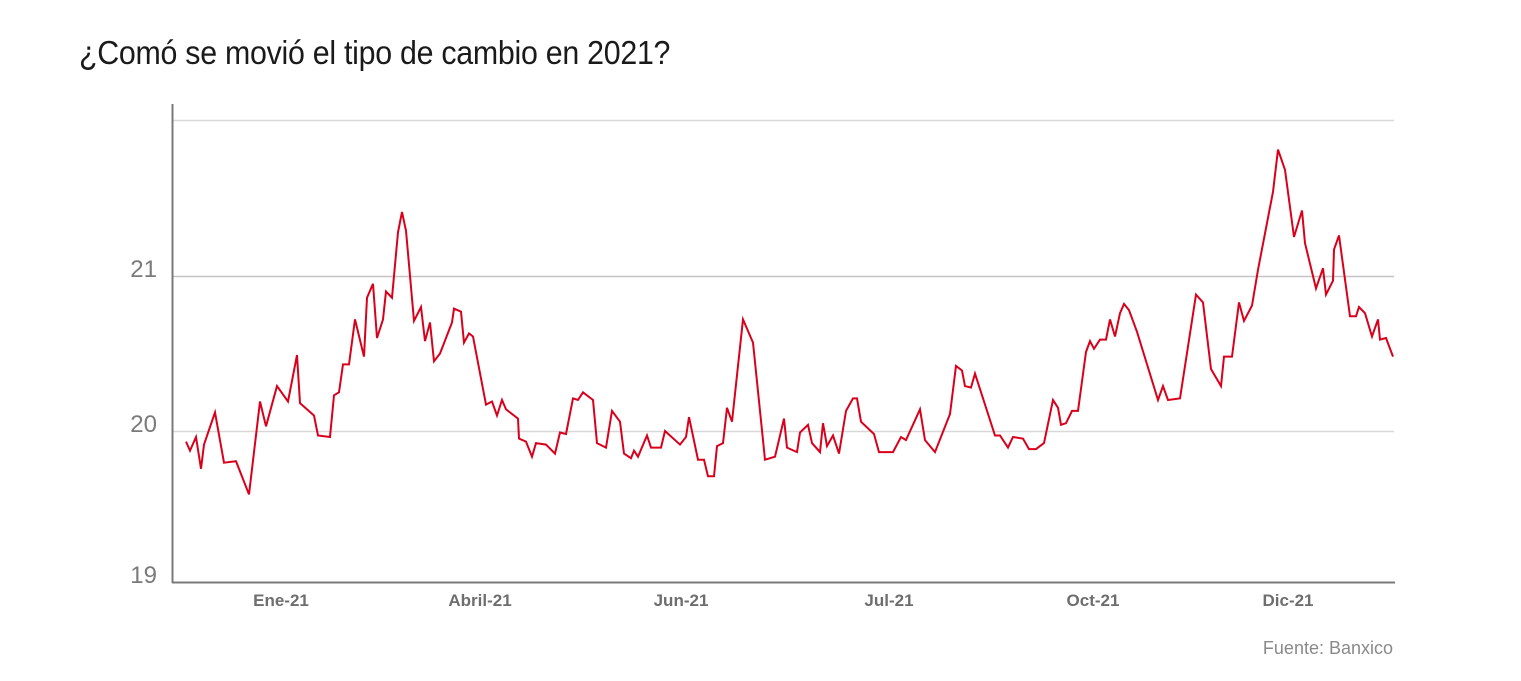 The width and height of the screenshot is (1521, 681). Describe the element at coordinates (681, 600) in the screenshot. I see `x-tick-label: Jun-21` at that location.